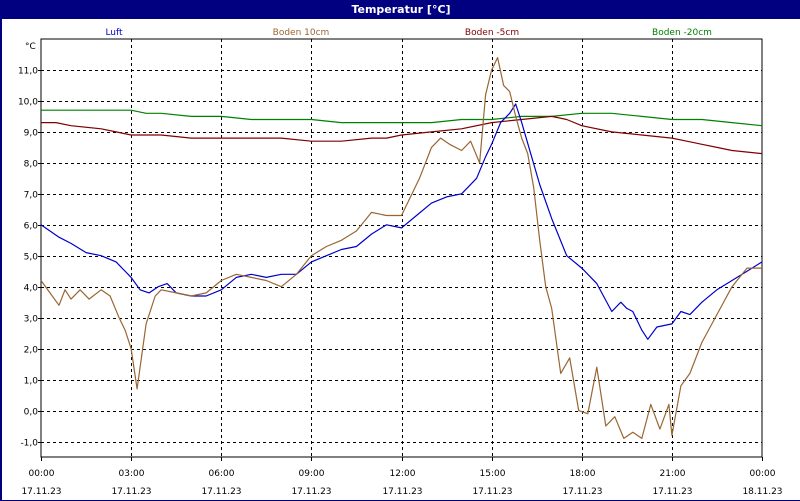 Image resolution: width=800 pixels, height=501 pixels. What do you see at coordinates (403, 474) in the screenshot?
I see `x-tick-time-label: 12:00` at bounding box center [403, 474].